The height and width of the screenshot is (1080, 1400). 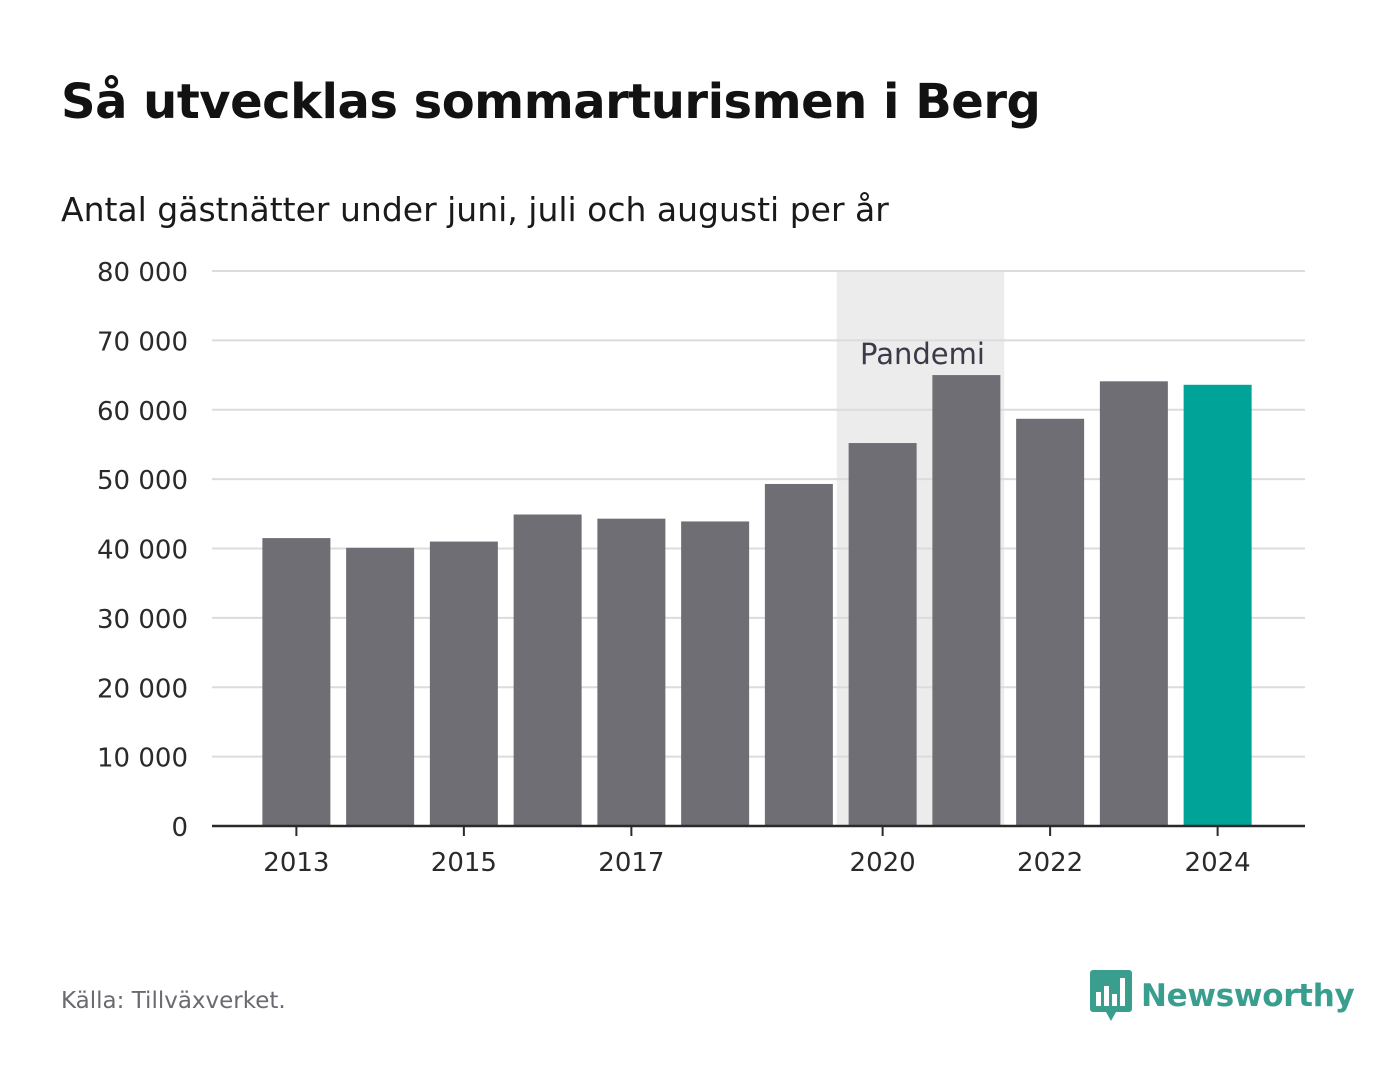 What do you see at coordinates (142, 481) in the screenshot?
I see `y-tick-label: 50 000` at bounding box center [142, 481].